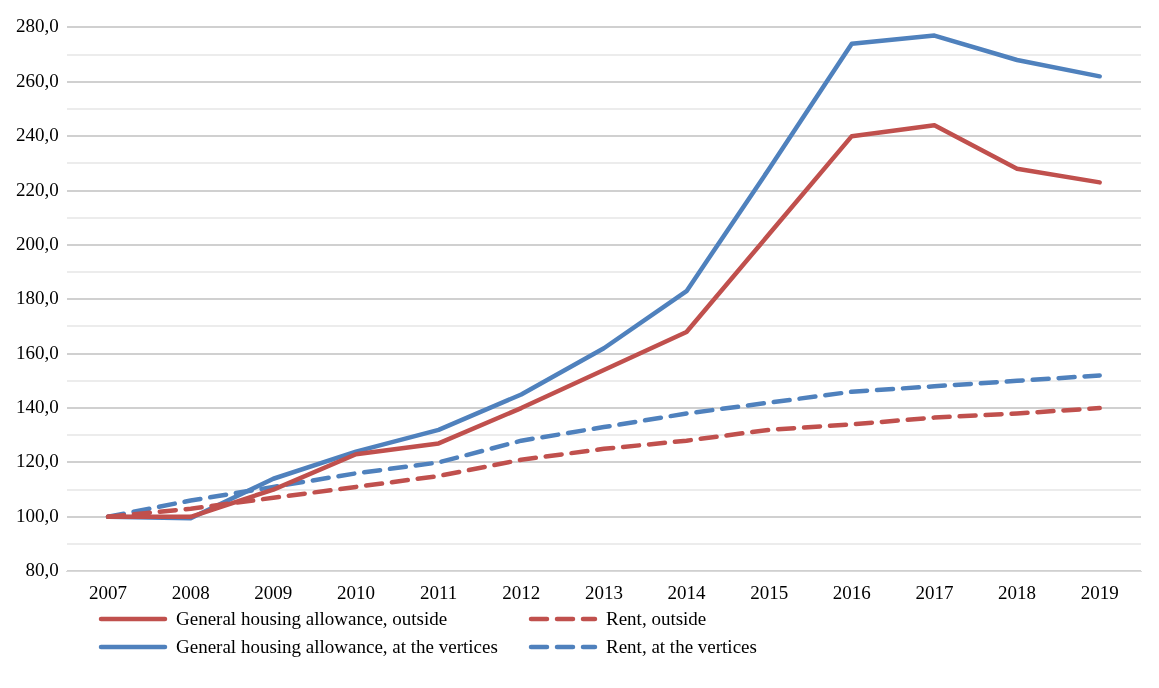 The height and width of the screenshot is (688, 1159). Describe the element at coordinates (37, 461) in the screenshot. I see `y-tick-label: 120,0` at that location.